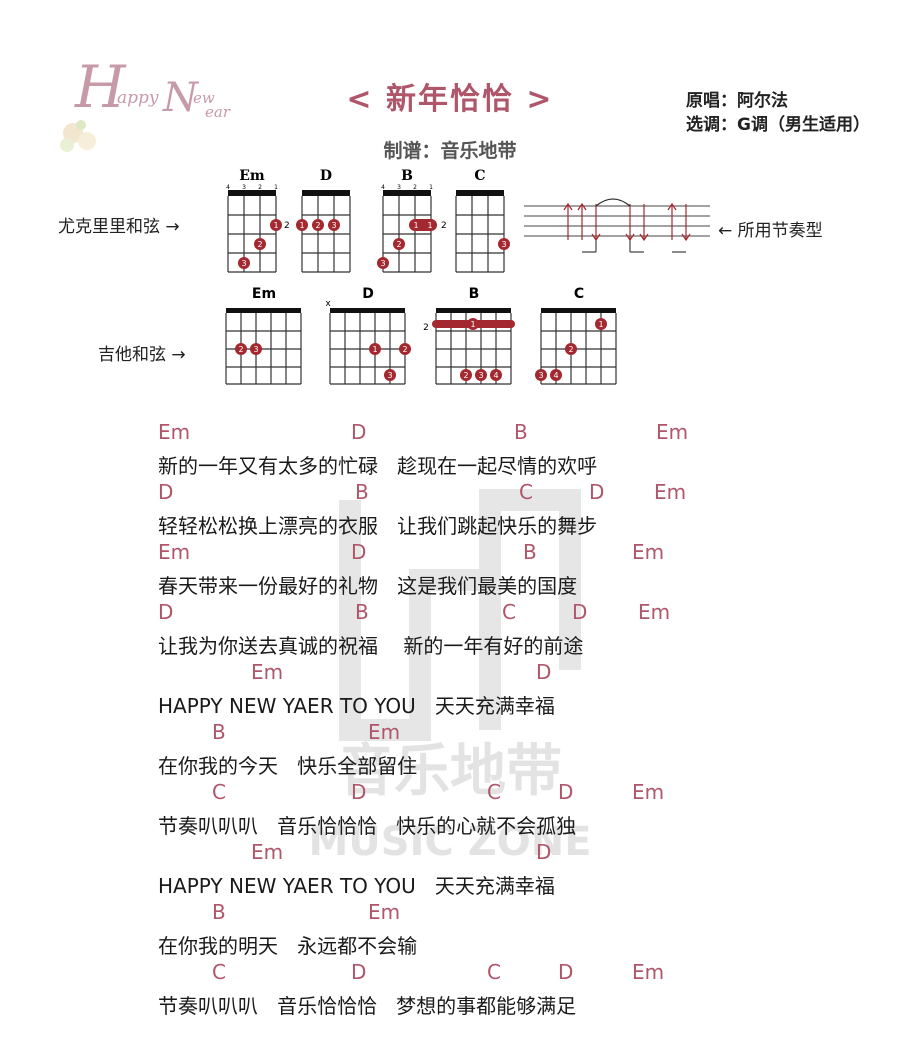 This screenshot has height=1041, width=900. I want to click on guitar-chord-name: C, so click(579, 294).